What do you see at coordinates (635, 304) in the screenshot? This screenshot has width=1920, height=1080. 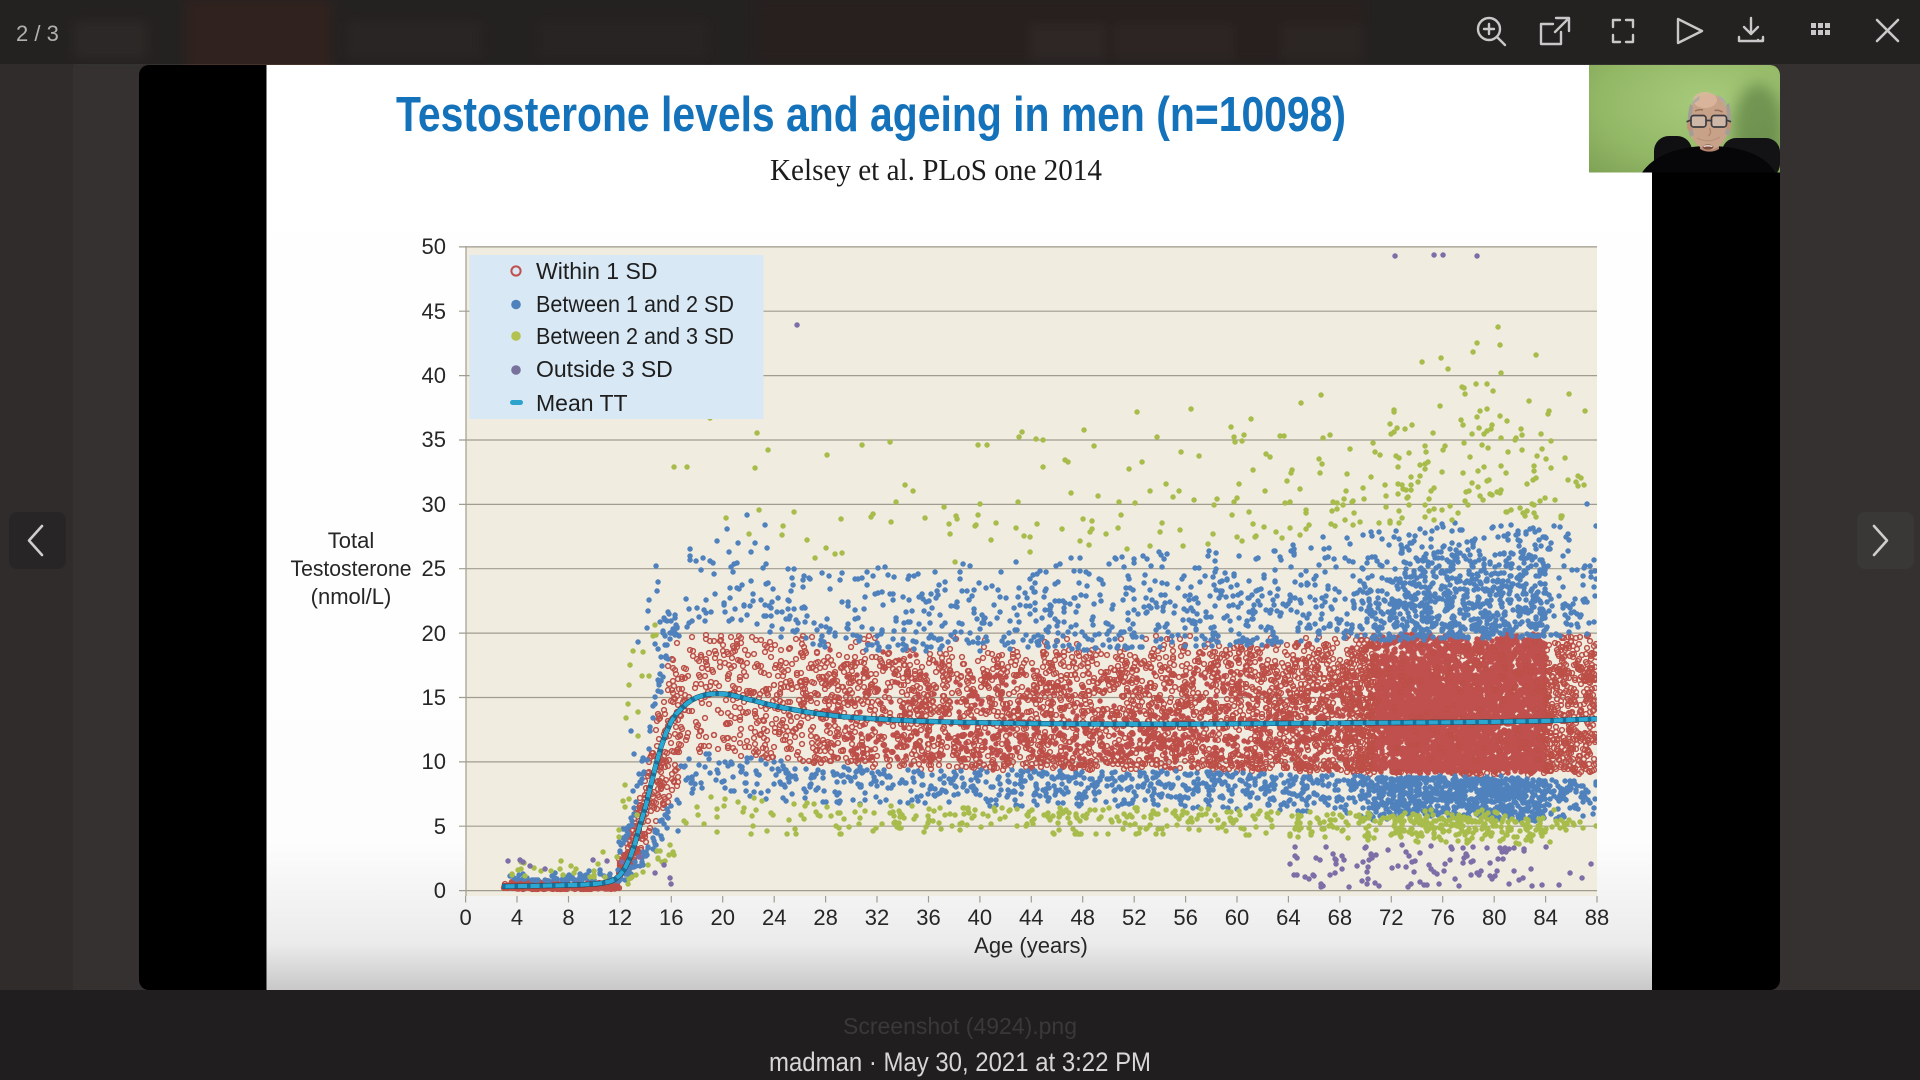 I see `svg-text: Between 1 and 2 SD` at bounding box center [635, 304].